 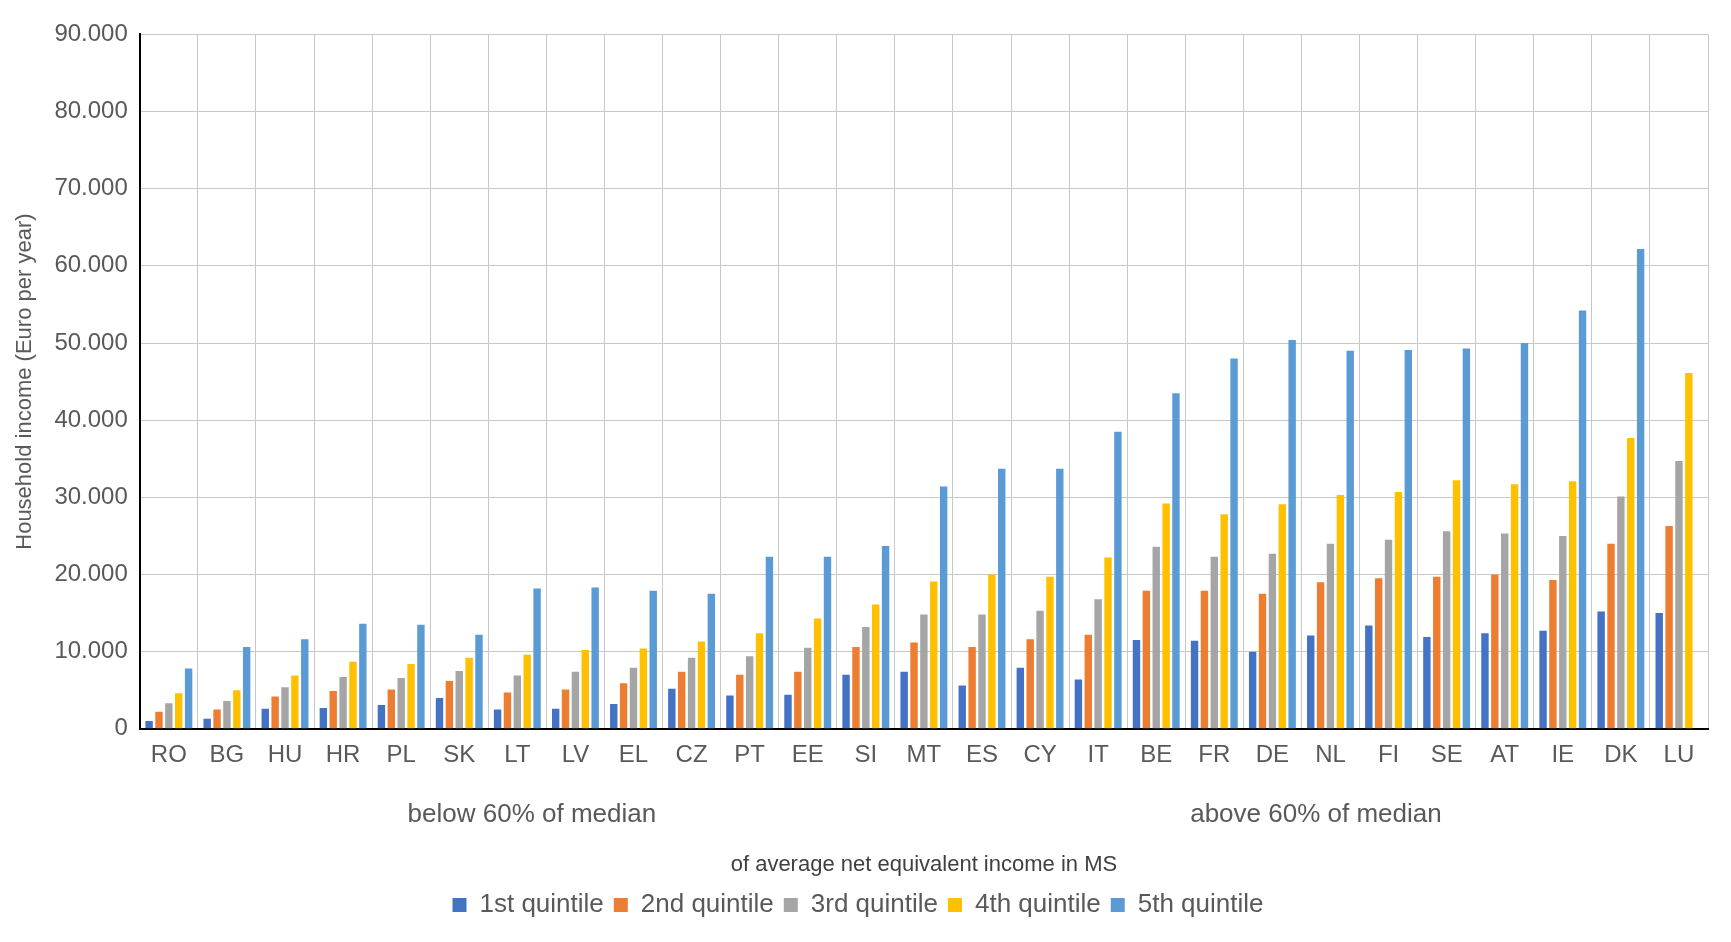 I want to click on x-tick-label: FR, so click(x=1214, y=753).